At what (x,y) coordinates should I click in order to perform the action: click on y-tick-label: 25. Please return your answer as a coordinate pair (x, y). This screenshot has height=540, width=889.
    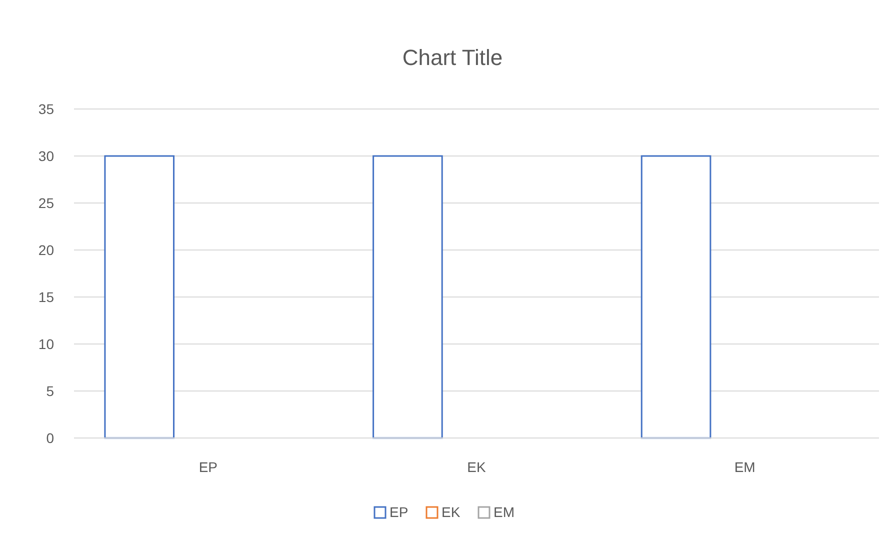
    Looking at the image, I should click on (46, 202).